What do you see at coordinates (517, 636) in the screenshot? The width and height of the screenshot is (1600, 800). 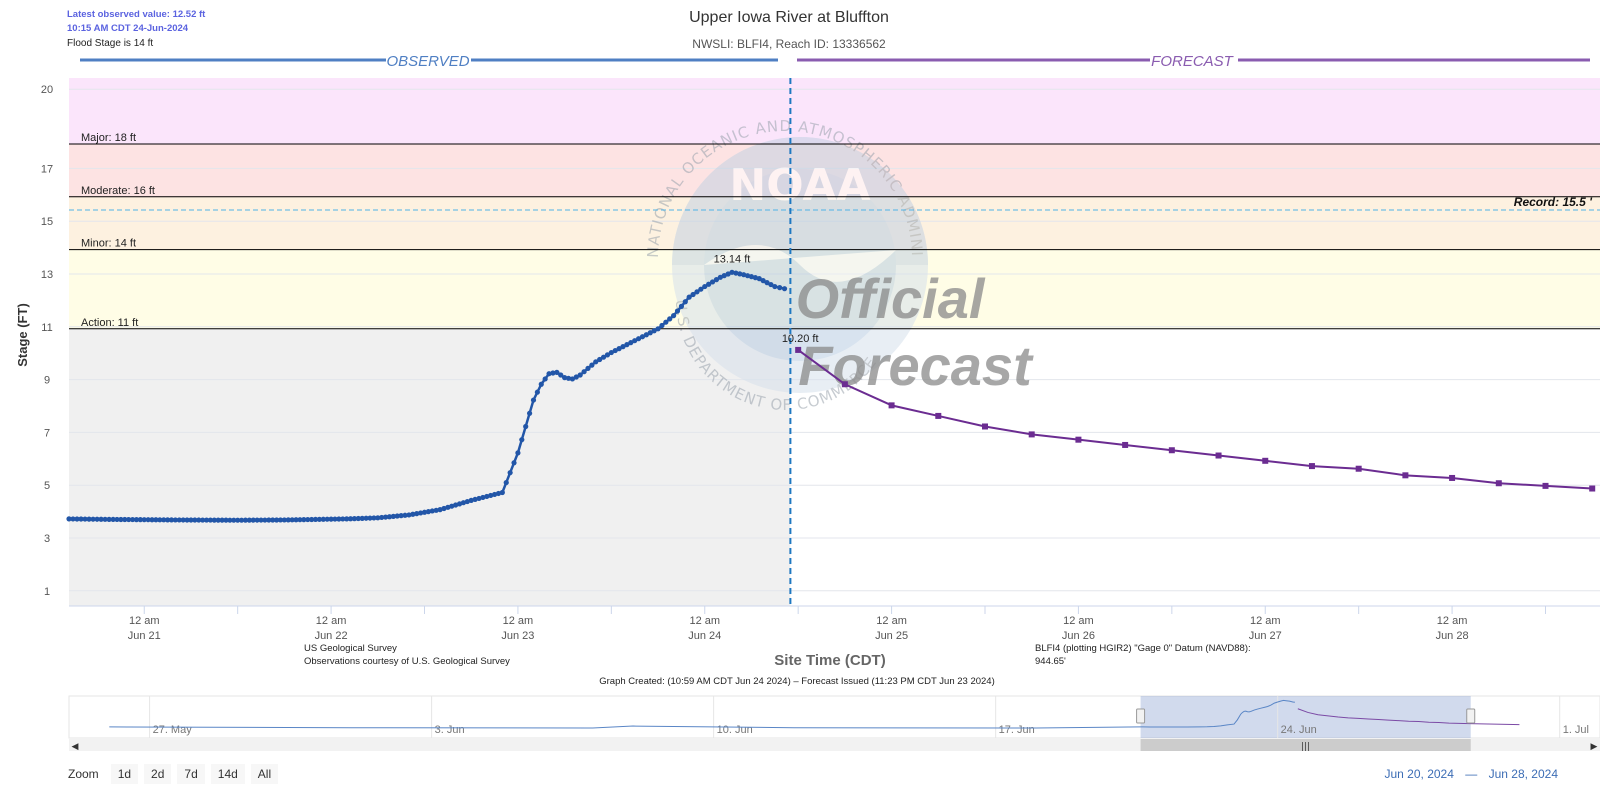 I see `x-tick-label: Jun 23` at bounding box center [517, 636].